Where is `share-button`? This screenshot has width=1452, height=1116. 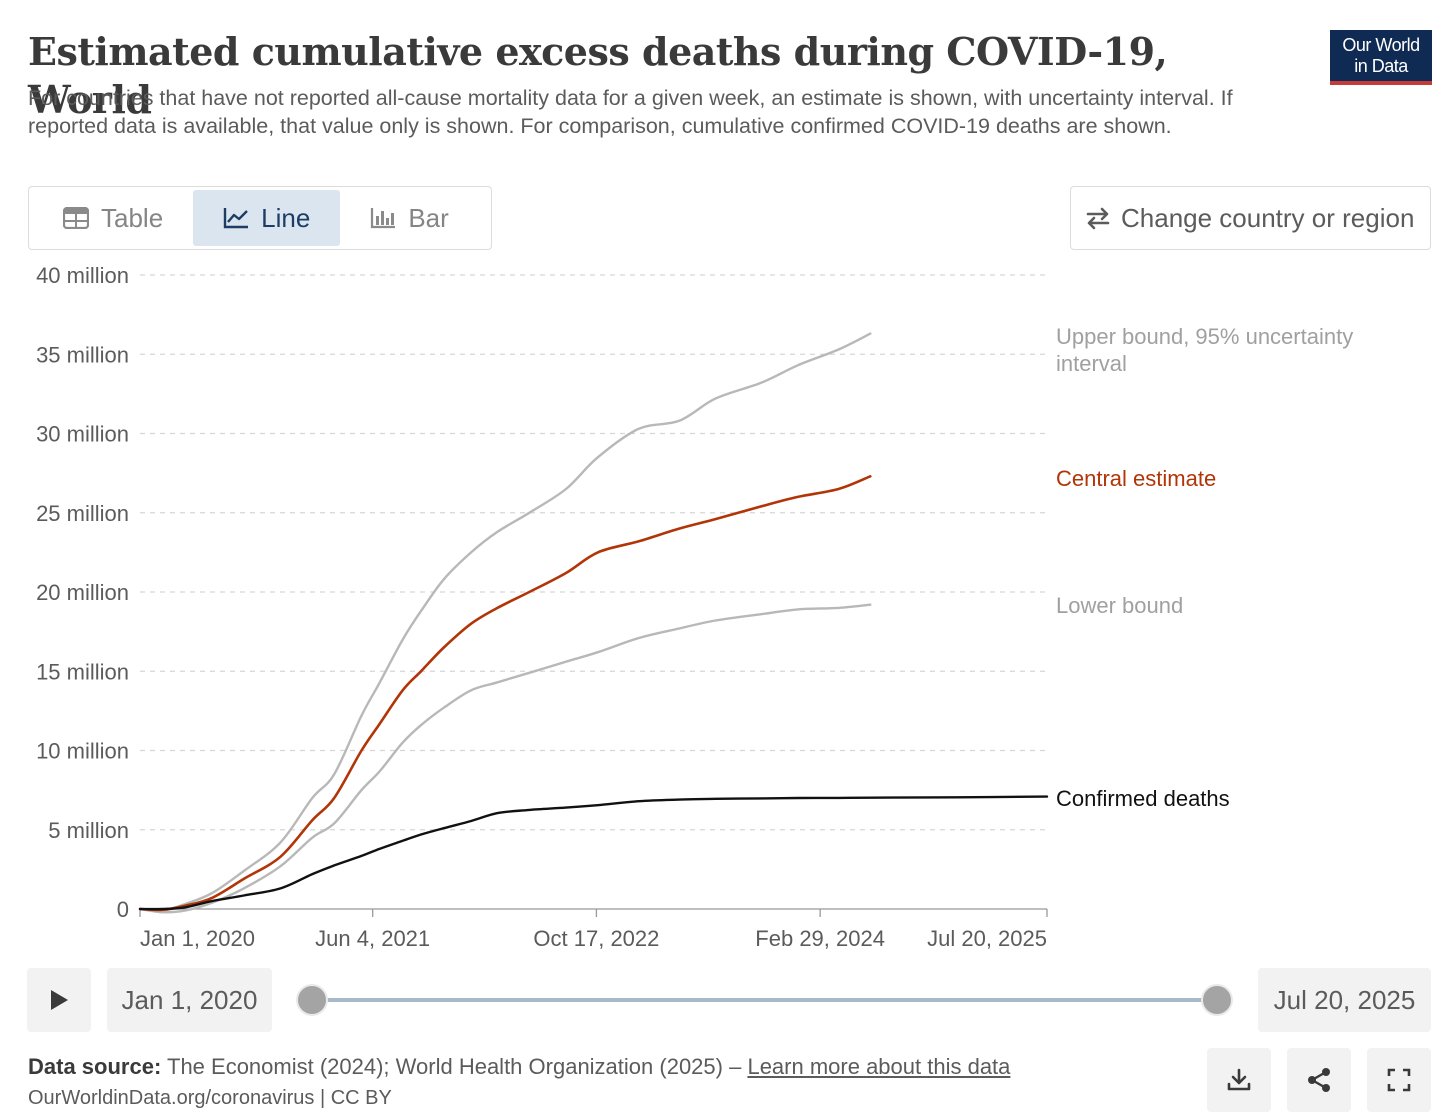
share-button is located at coordinates (1319, 1080).